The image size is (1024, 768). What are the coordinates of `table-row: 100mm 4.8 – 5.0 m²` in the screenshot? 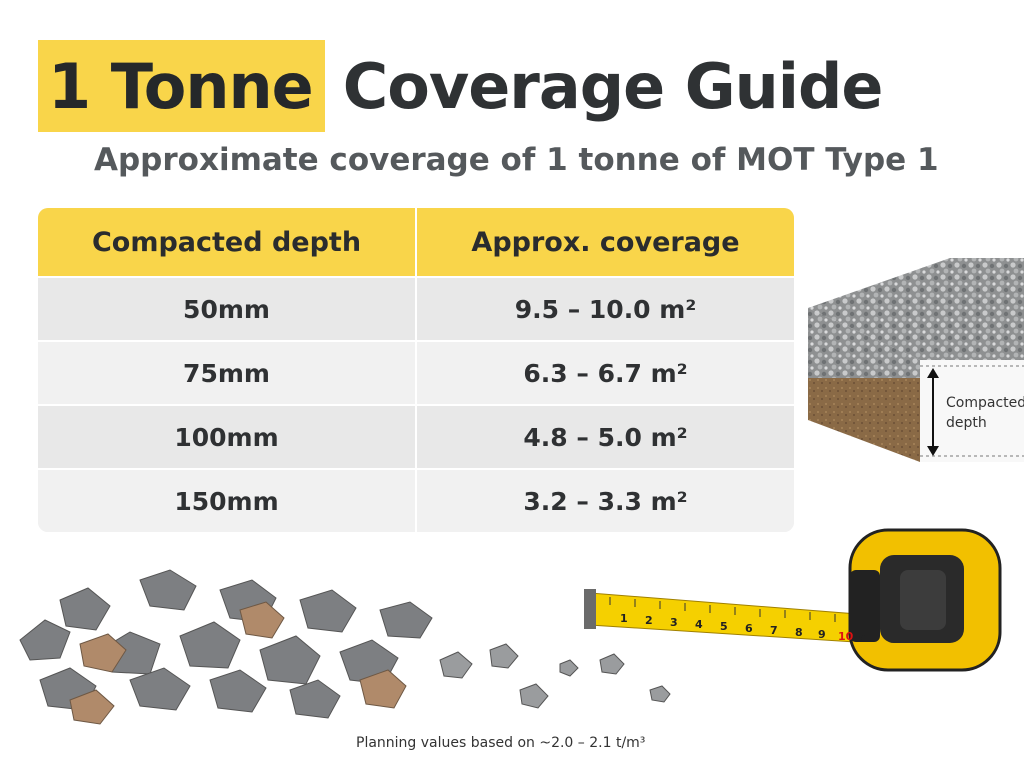 It's located at (416, 436).